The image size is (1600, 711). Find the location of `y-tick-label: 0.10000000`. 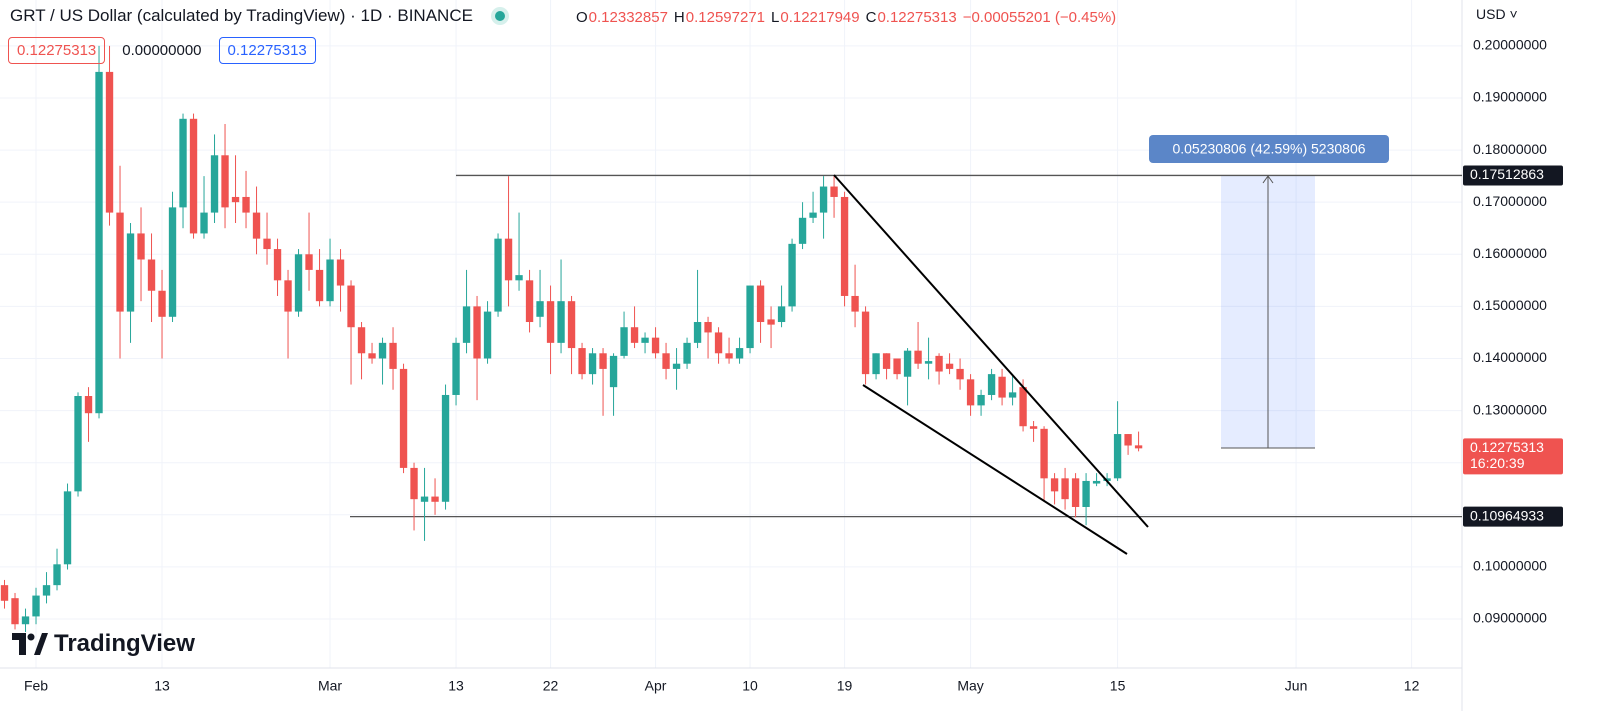

y-tick-label: 0.10000000 is located at coordinates (1510, 566).